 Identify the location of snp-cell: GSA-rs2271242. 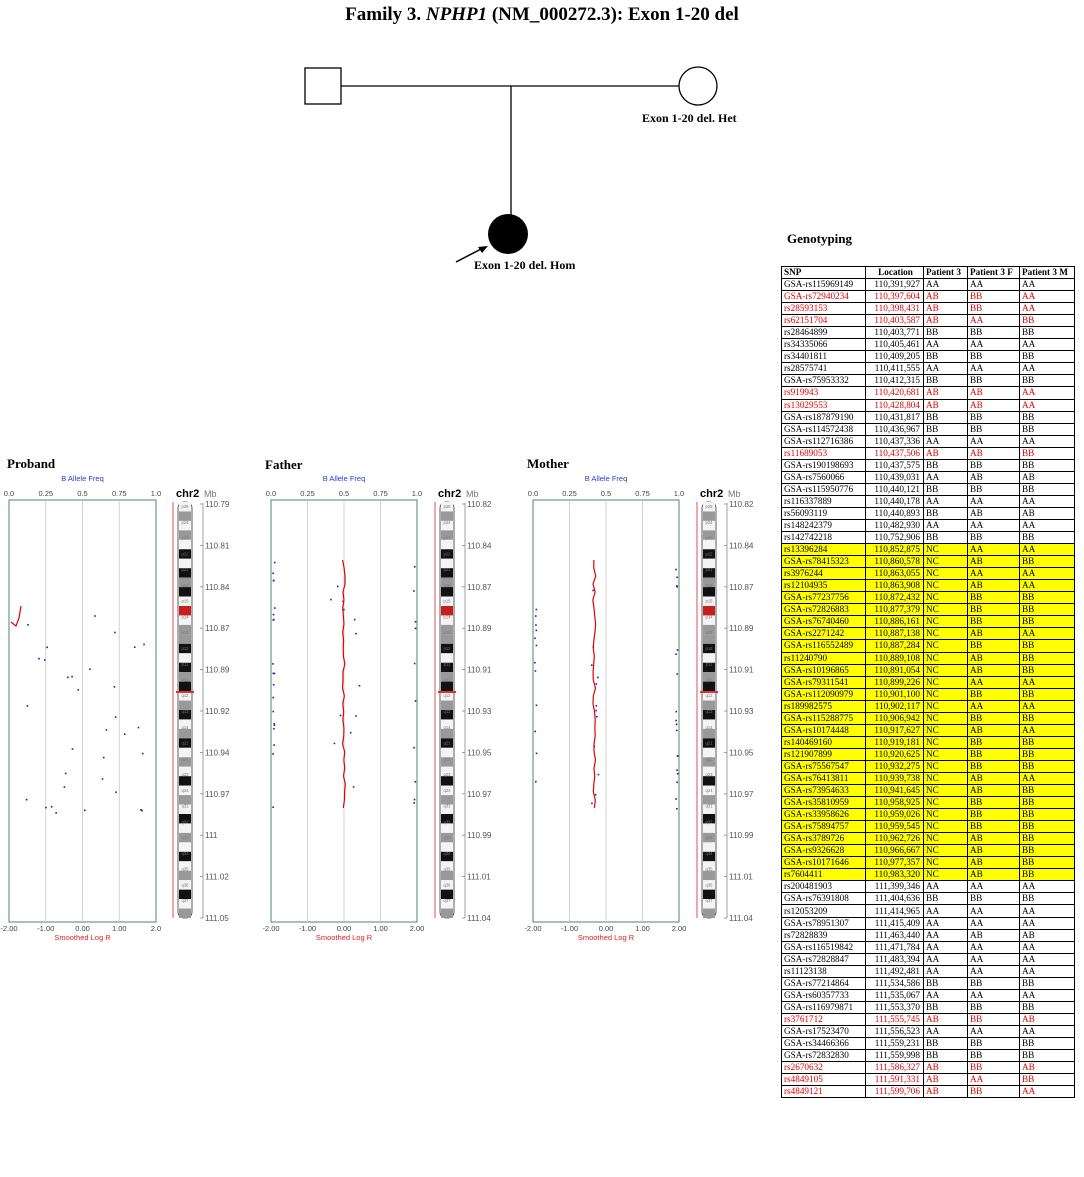
(823, 634).